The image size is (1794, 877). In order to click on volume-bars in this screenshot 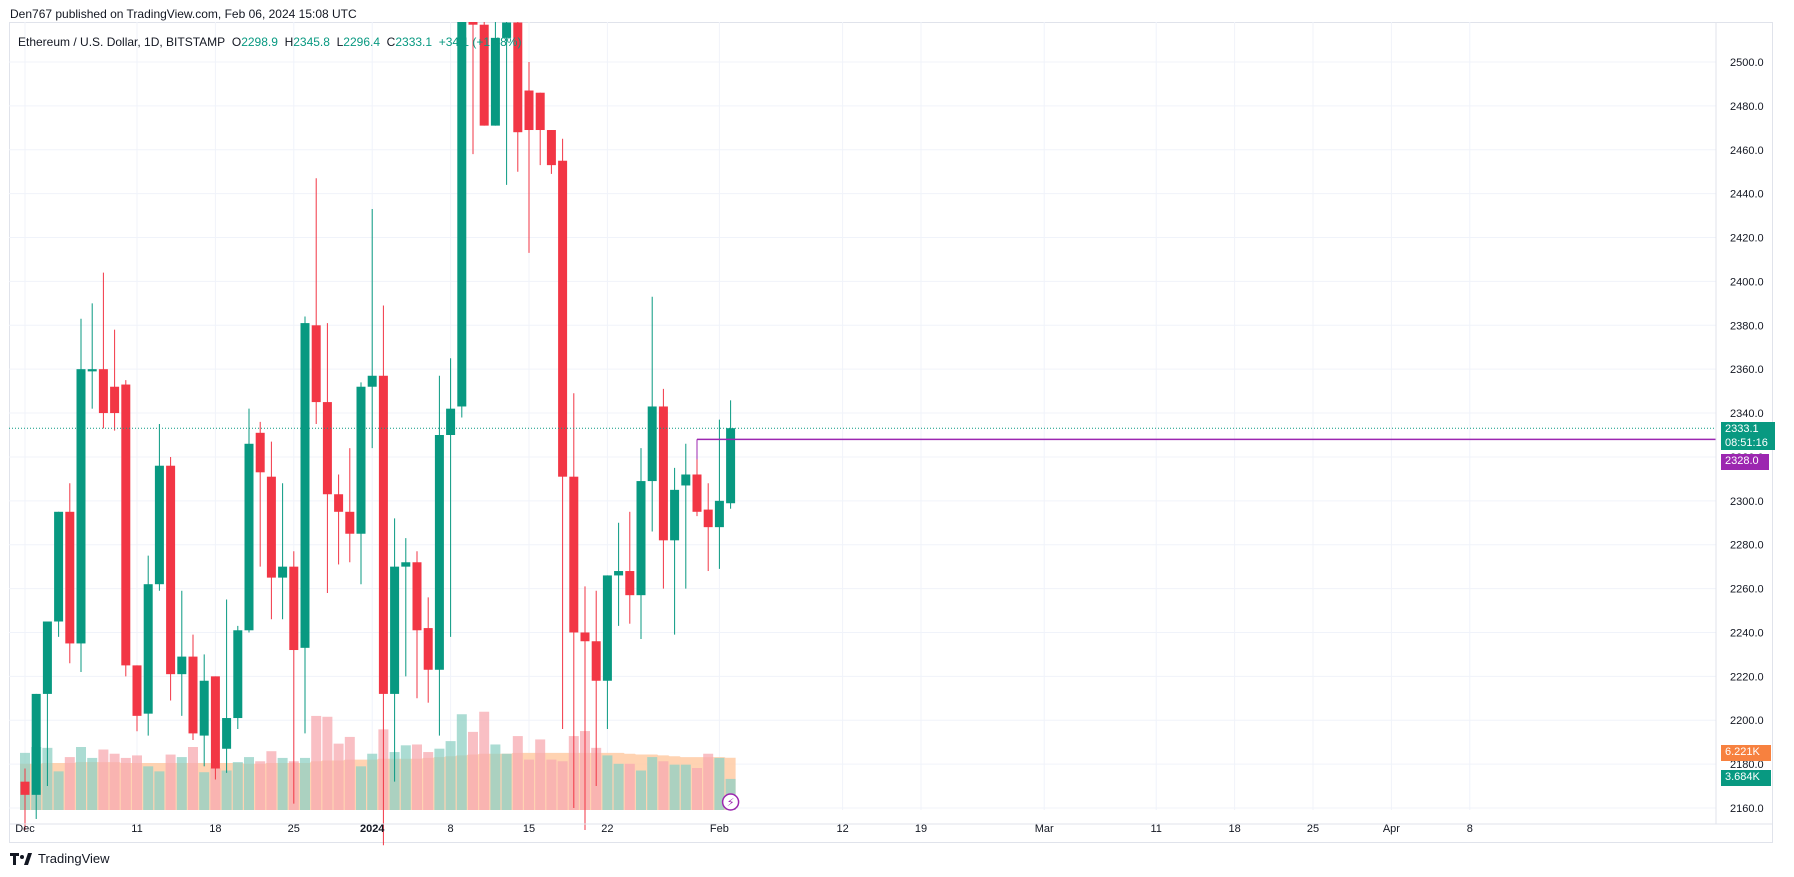, I will do `click(378, 760)`.